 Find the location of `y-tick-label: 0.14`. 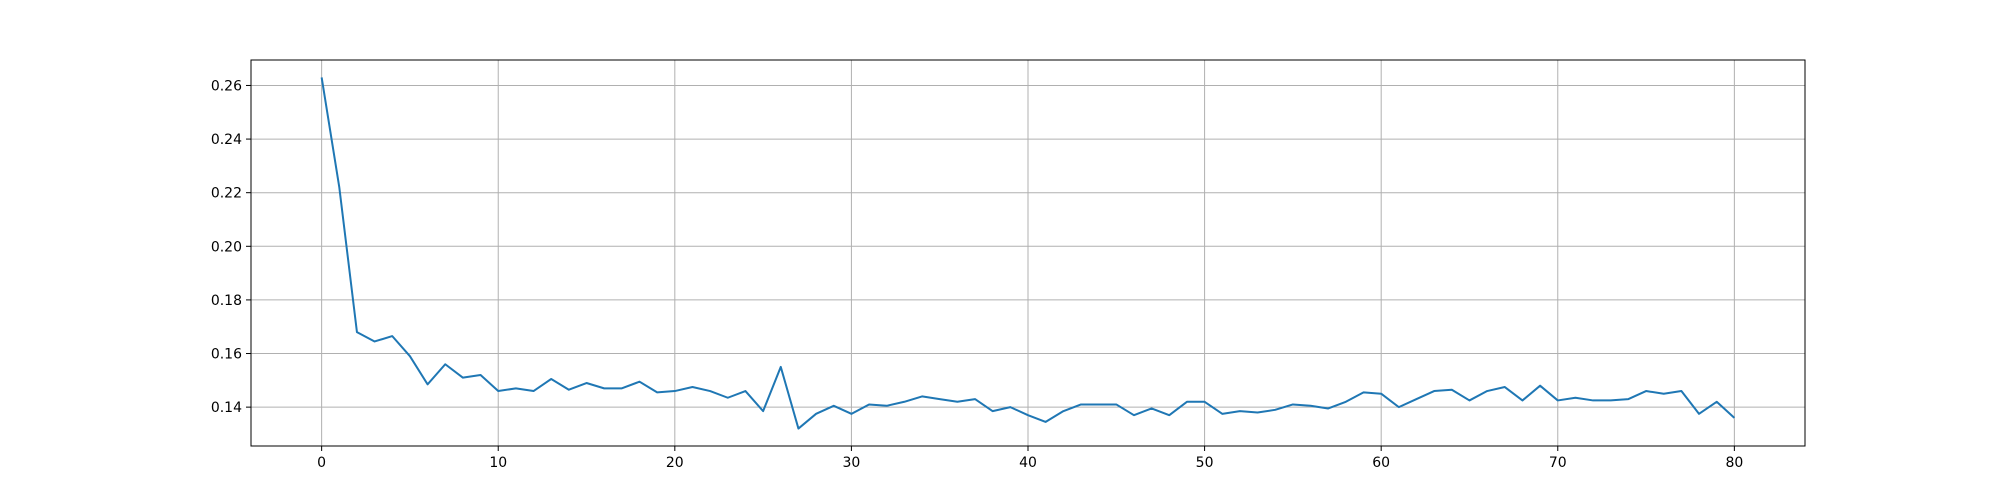

y-tick-label: 0.14 is located at coordinates (226, 408).